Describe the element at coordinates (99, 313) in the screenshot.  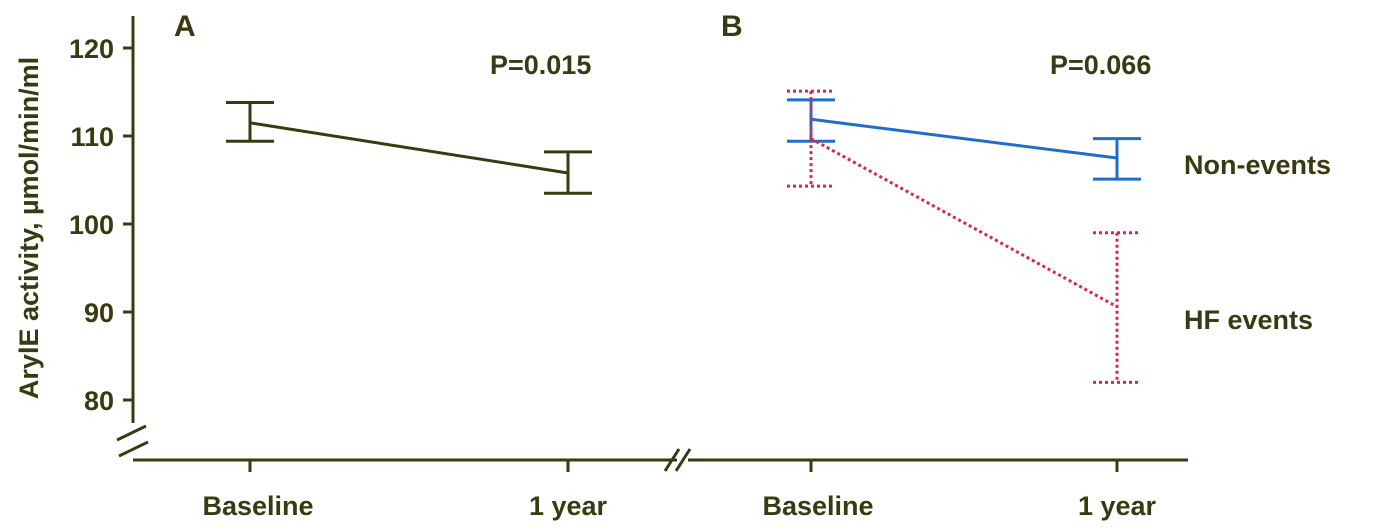
I see `y-tick-label: 90` at that location.